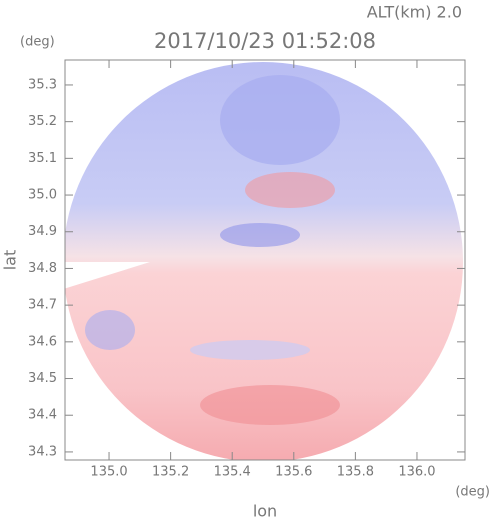  I want to click on y-tick-label: 35.3, so click(42, 84).